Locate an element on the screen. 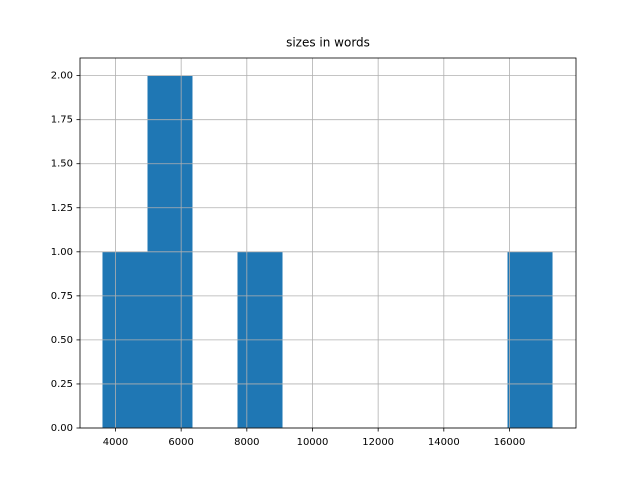  y-tick-label: 2.00 is located at coordinates (62, 76).